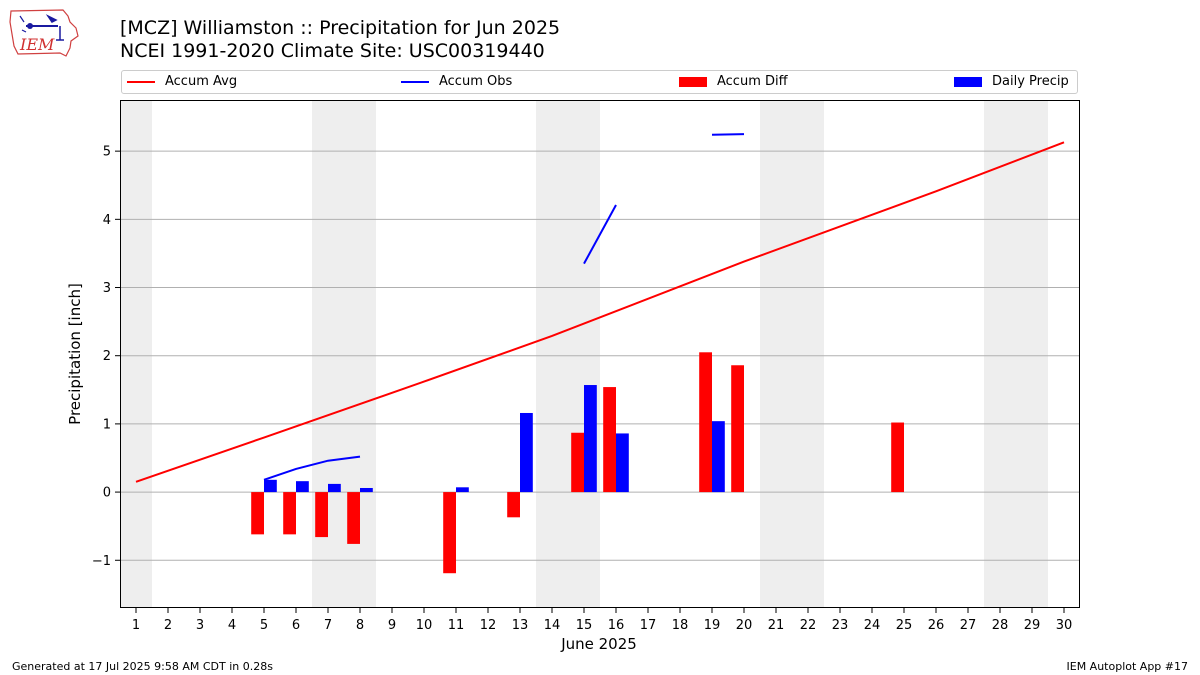 This screenshot has height=675, width=1200. Describe the element at coordinates (54, 27) in the screenshot. I see `wind-vane-icon` at that location.